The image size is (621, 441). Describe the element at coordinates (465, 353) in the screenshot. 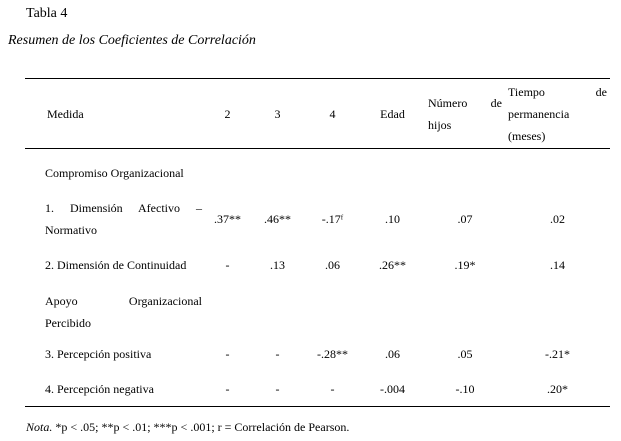

I see `cell: .05` at that location.